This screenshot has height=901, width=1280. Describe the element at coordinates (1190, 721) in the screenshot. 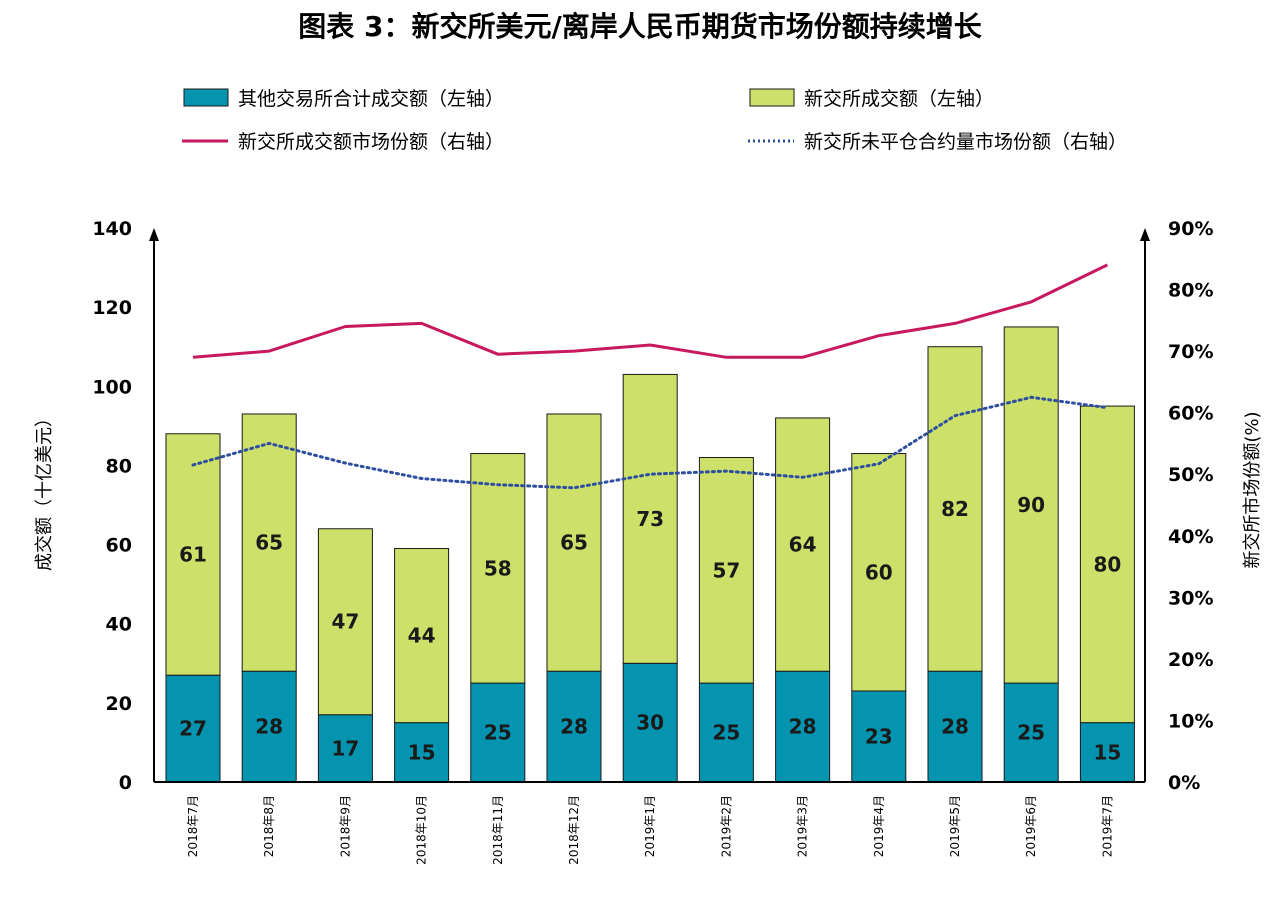

I see `right-tick-label: 10%` at that location.